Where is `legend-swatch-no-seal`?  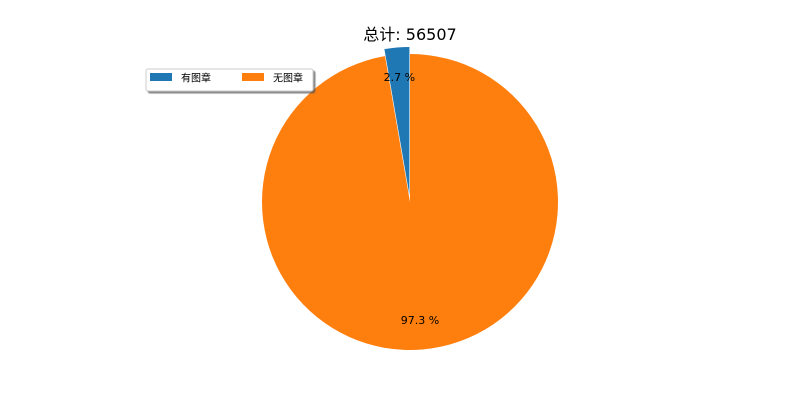
legend-swatch-no-seal is located at coordinates (253, 77).